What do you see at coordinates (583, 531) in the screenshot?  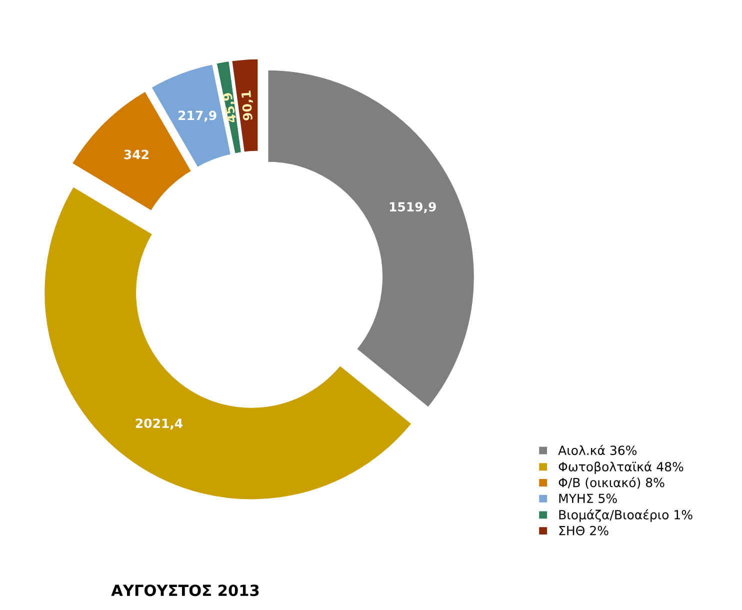 I see `legend-label: ΣΗΘ 2%` at bounding box center [583, 531].